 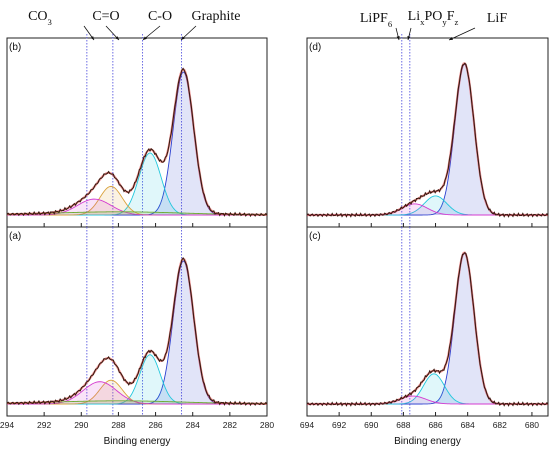 I want to click on x-tick-label: 280, so click(x=267, y=425).